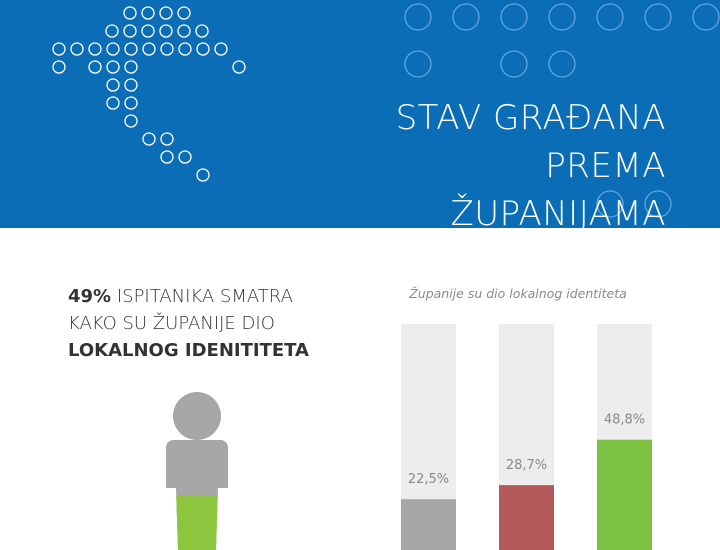  Describe the element at coordinates (171, 323) in the screenshot. I see `headline-text-part2: KAKO SU ŽUPANIJE DIO` at that location.